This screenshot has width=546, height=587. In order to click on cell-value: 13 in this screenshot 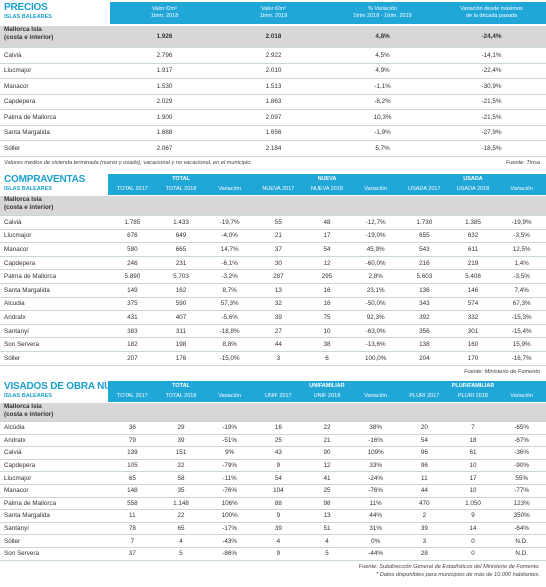, I will do `click(278, 290)`.